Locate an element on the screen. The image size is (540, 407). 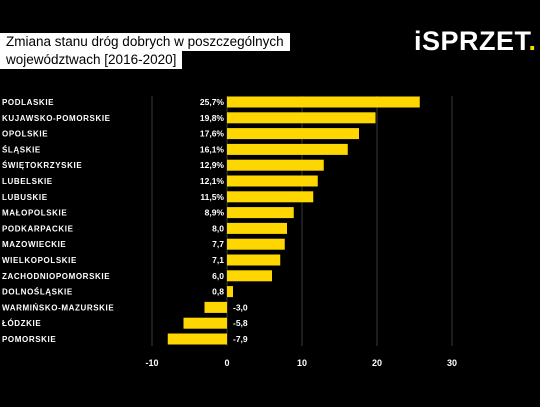
brand-logo: iSPRZET. is located at coordinates (475, 41).